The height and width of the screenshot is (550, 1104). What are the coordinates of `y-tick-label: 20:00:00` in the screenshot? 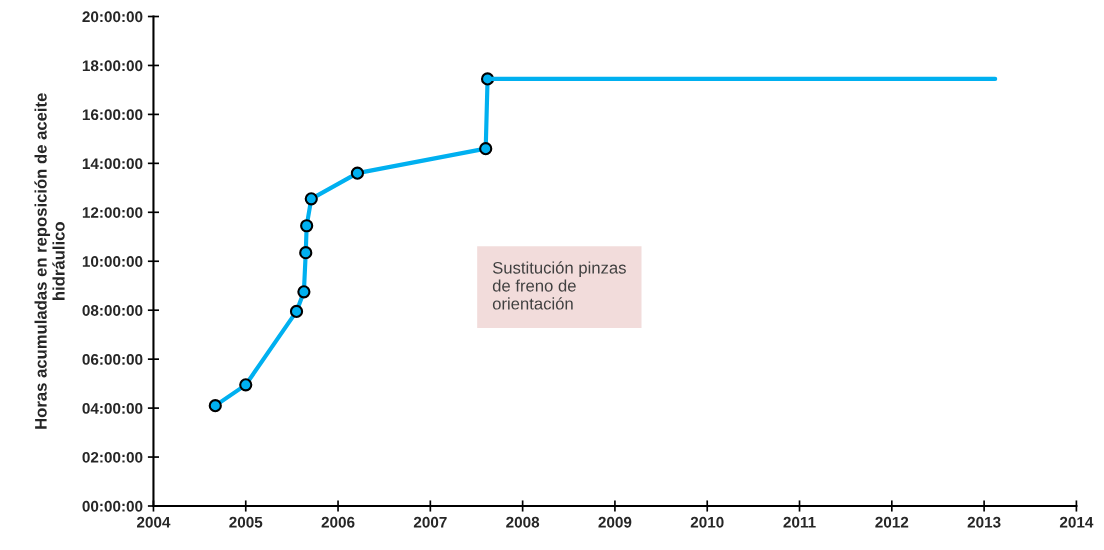 It's located at (112, 17).